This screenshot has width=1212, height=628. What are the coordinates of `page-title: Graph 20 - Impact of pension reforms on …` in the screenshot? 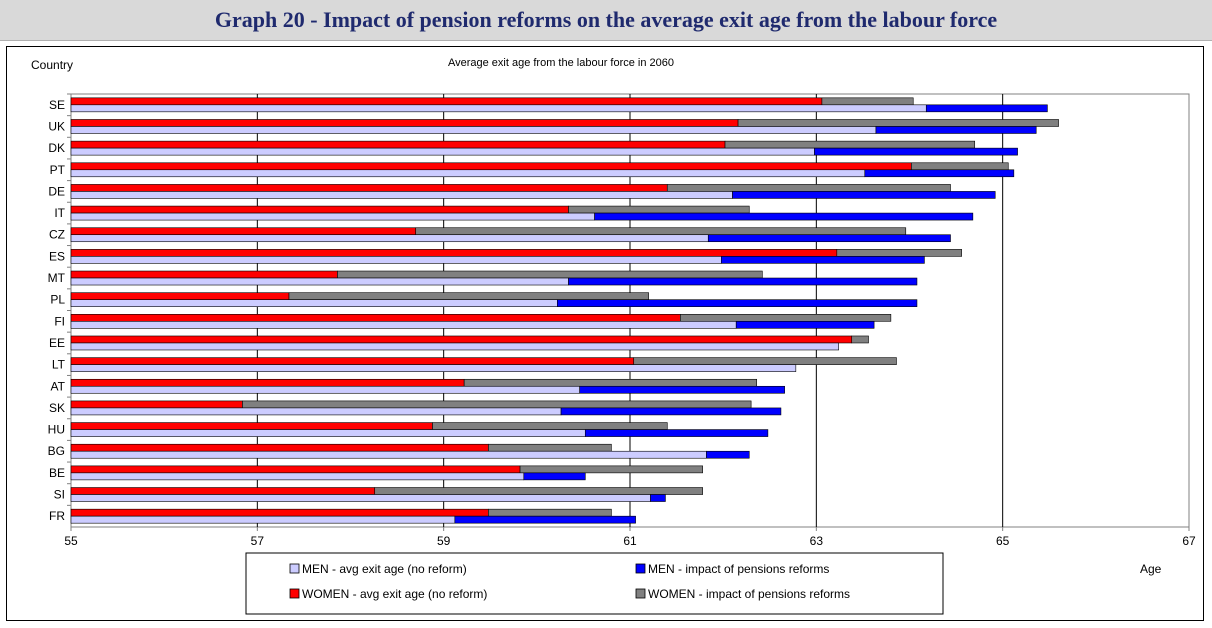 It's located at (606, 19).